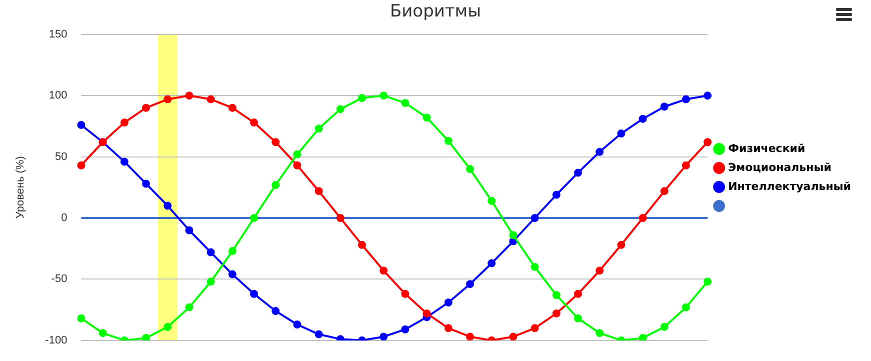 Image resolution: width=871 pixels, height=361 pixels. What do you see at coordinates (58, 96) in the screenshot?
I see `y-tick-label: 100` at bounding box center [58, 96].